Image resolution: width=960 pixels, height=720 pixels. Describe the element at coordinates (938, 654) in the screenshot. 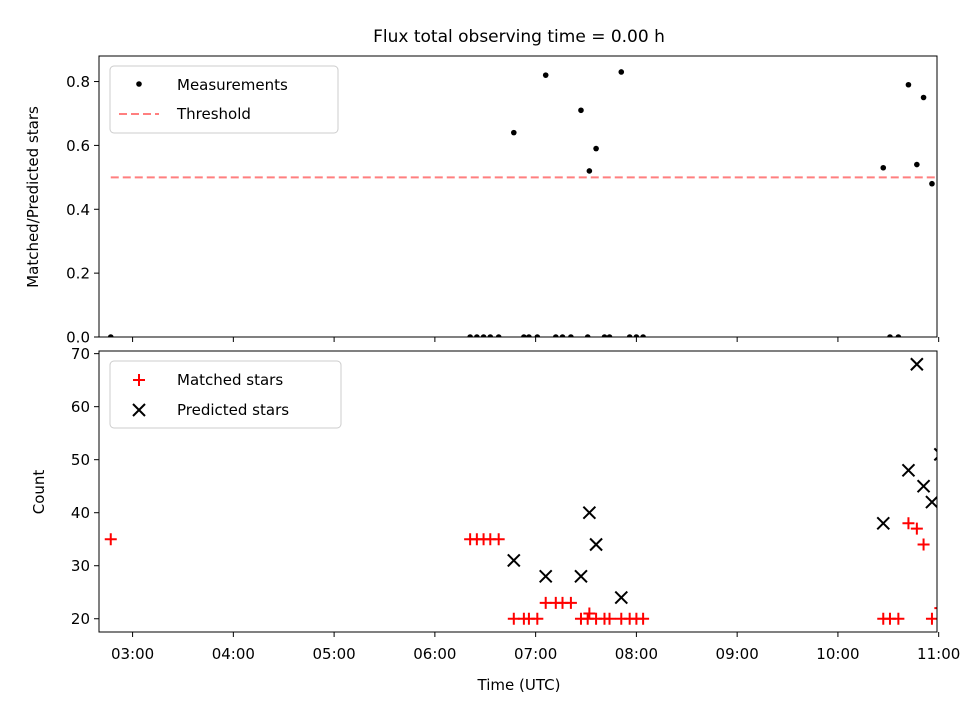

I see `x-tick-label: 11:00` at that location.